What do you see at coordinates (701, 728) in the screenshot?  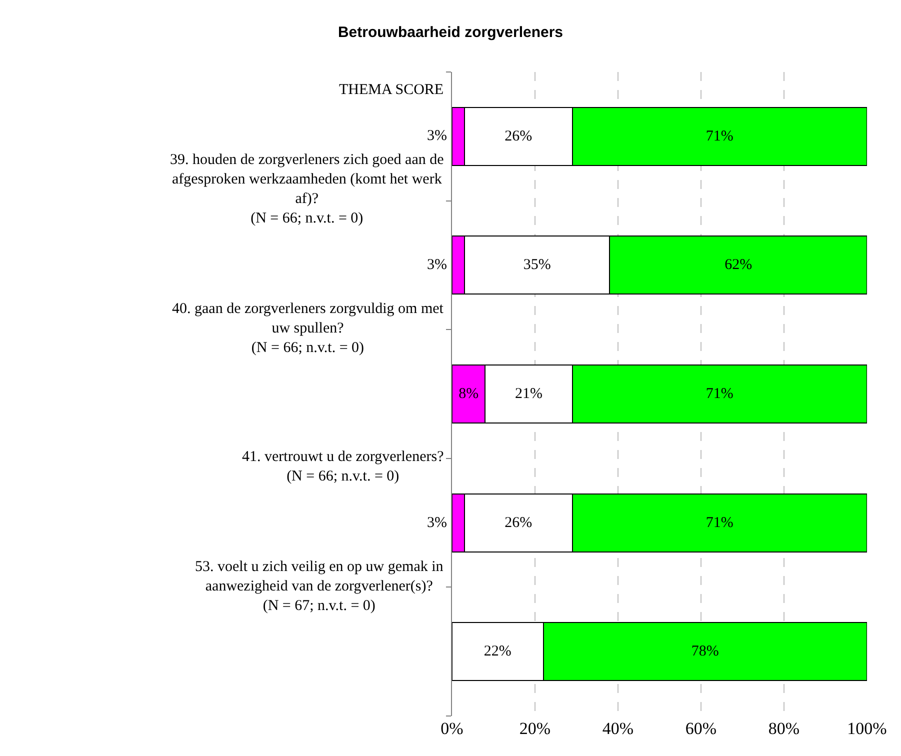 I see `x-tick-label: 60%` at bounding box center [701, 728].